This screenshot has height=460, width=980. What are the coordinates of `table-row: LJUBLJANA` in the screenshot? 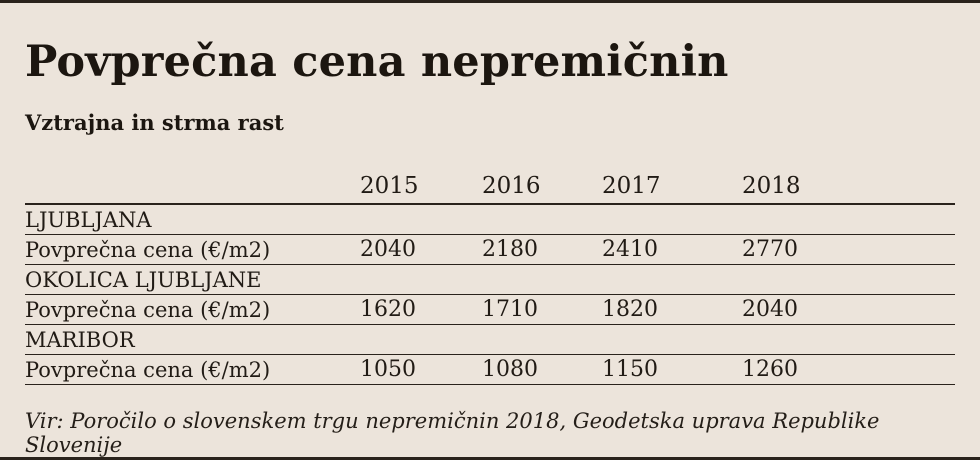 It's located at (490, 220).